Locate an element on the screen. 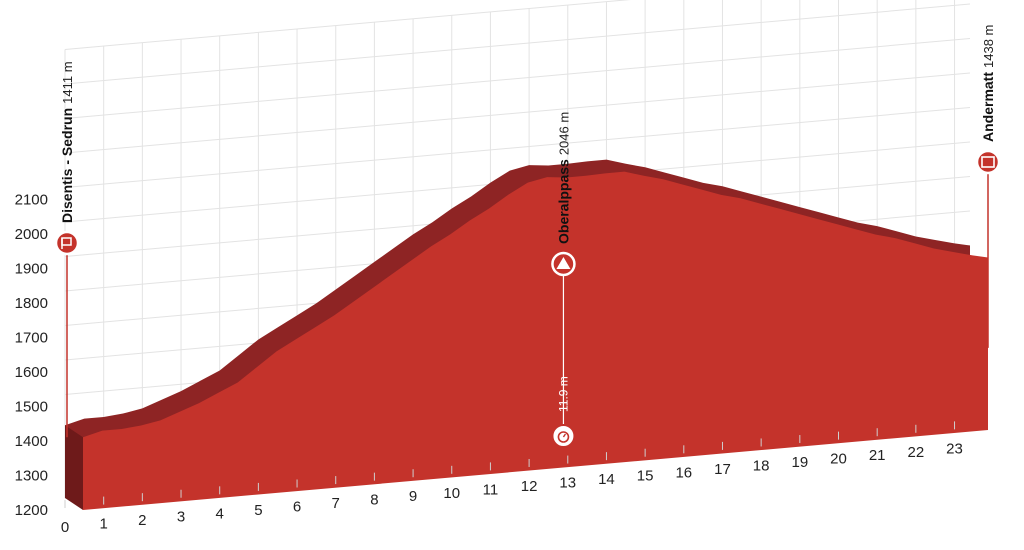 The width and height of the screenshot is (1024, 550). stopwatch-hand is located at coordinates (564, 435).